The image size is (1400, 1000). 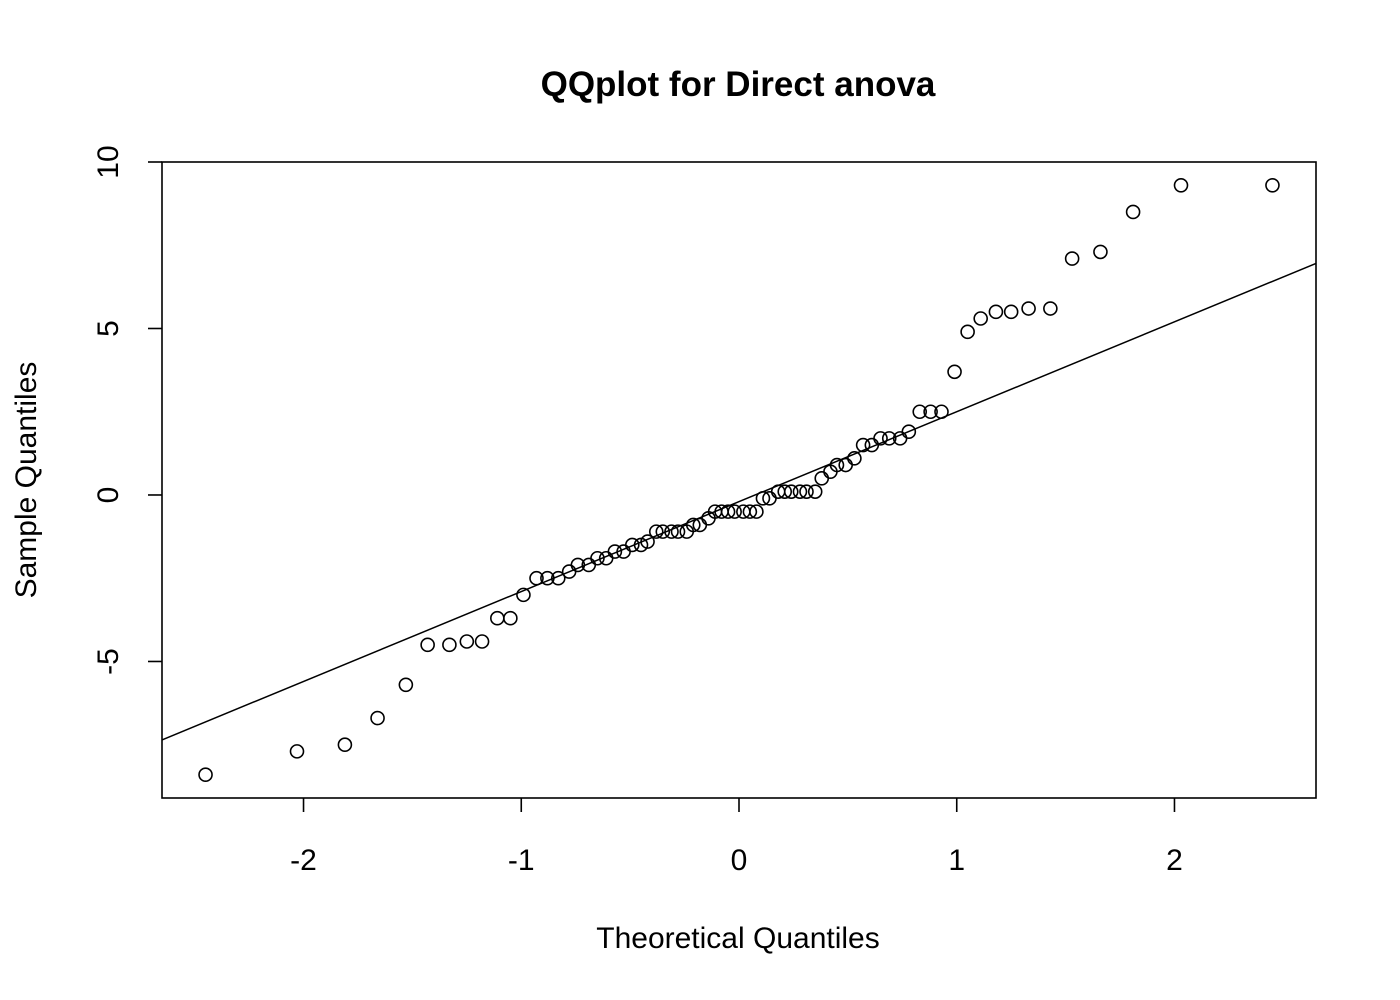 What do you see at coordinates (737, 938) in the screenshot?
I see `x-axis-label: Theoretical Quantiles` at bounding box center [737, 938].